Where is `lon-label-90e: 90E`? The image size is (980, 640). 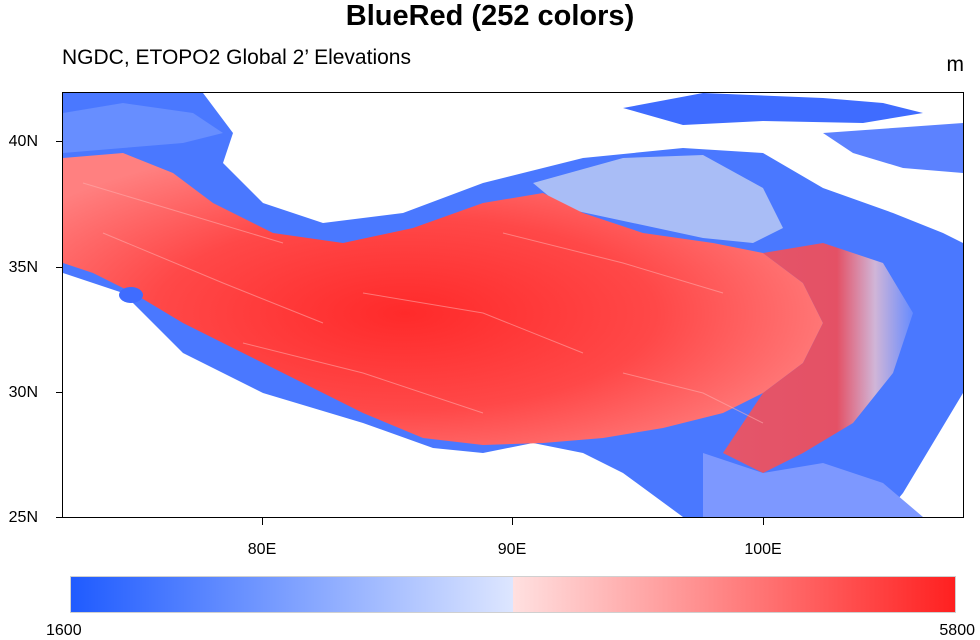 lon-label-90e: 90E is located at coordinates (512, 549).